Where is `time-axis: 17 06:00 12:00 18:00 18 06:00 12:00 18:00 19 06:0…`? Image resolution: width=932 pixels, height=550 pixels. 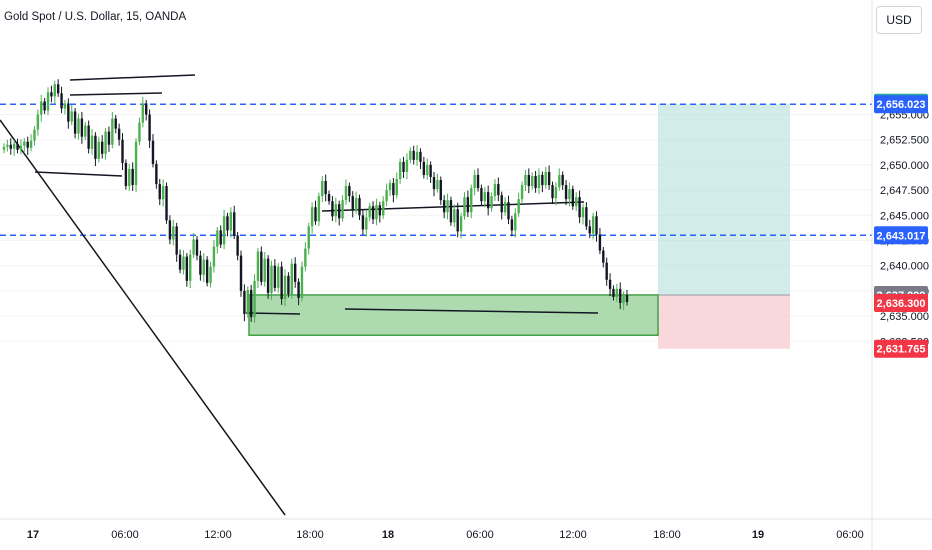
time-axis: 17 06:00 12:00 18:00 18 06:00 12:00 18:00 19 06:0… is located at coordinates (445, 535).